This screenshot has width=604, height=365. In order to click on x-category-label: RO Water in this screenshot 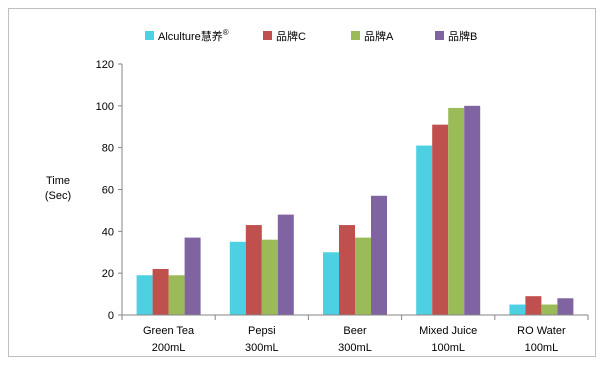, I will do `click(541, 331)`.